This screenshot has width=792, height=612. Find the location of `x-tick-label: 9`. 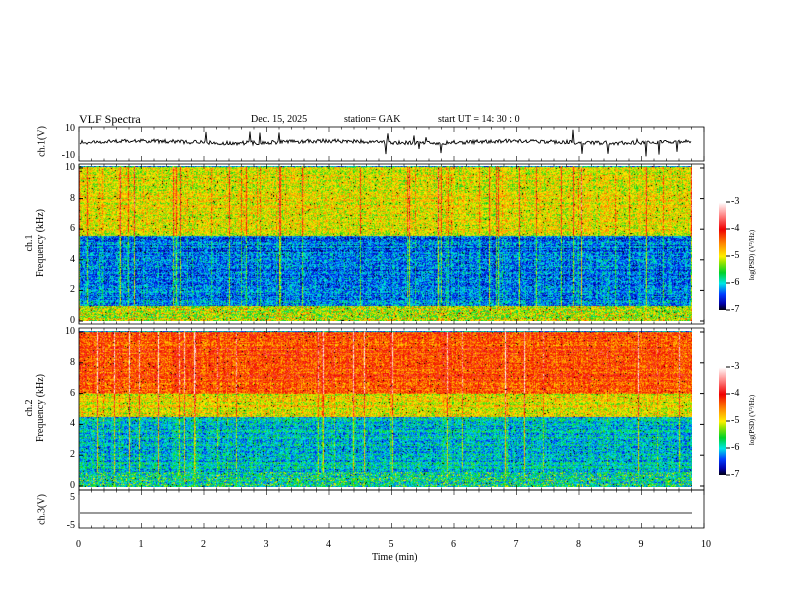

x-tick-label: 9 is located at coordinates (641, 544).